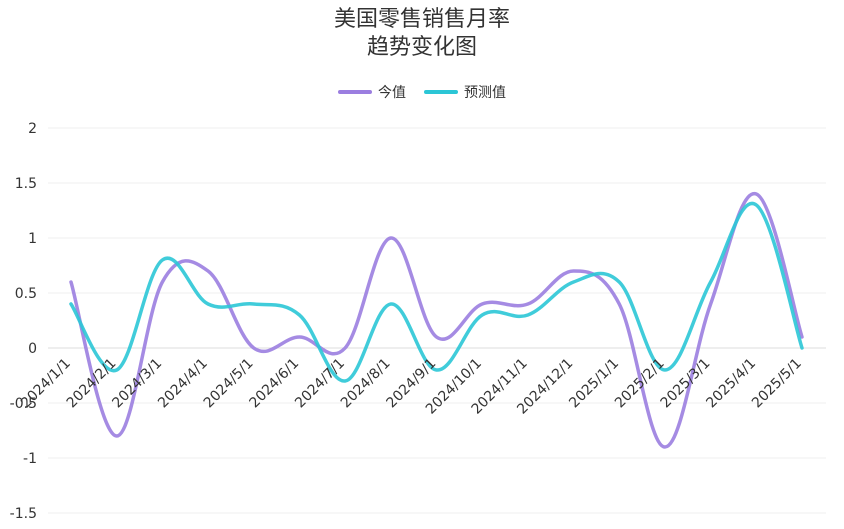  Describe the element at coordinates (23, 514) in the screenshot. I see `y-tick-label: -1.5` at that location.